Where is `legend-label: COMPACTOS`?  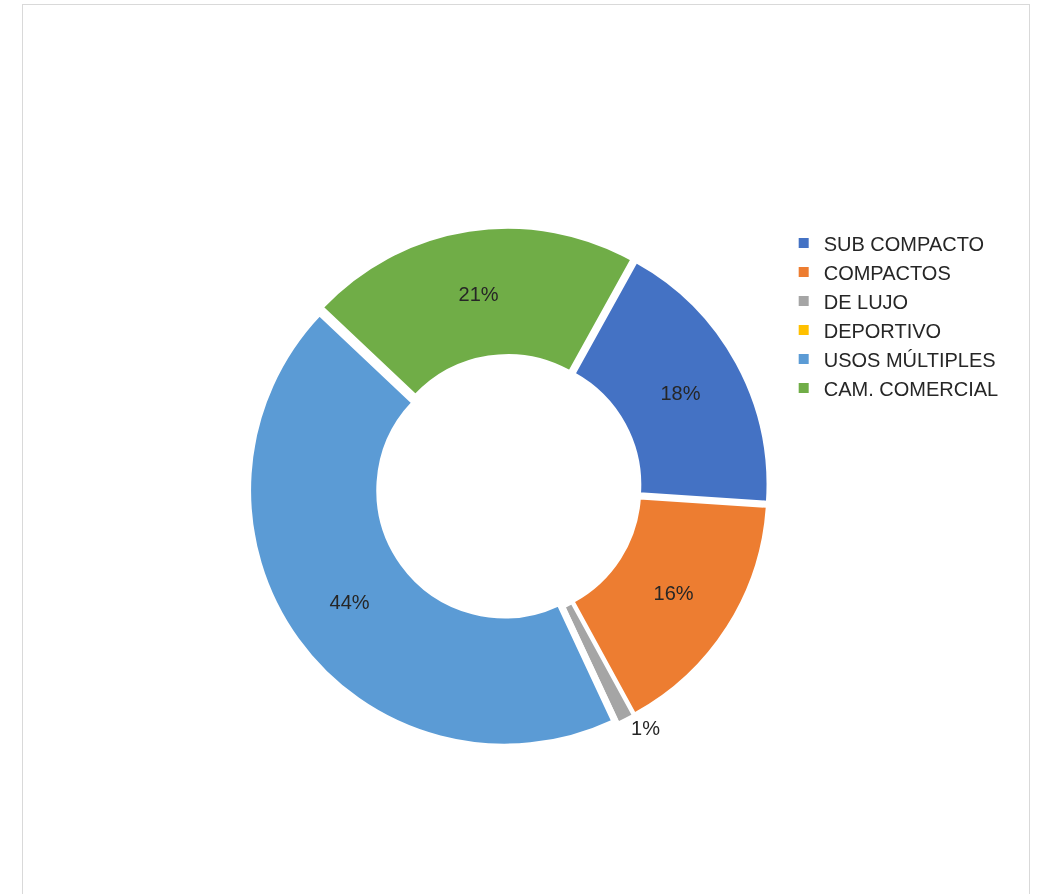
legend-label: COMPACTOS is located at coordinates (887, 272).